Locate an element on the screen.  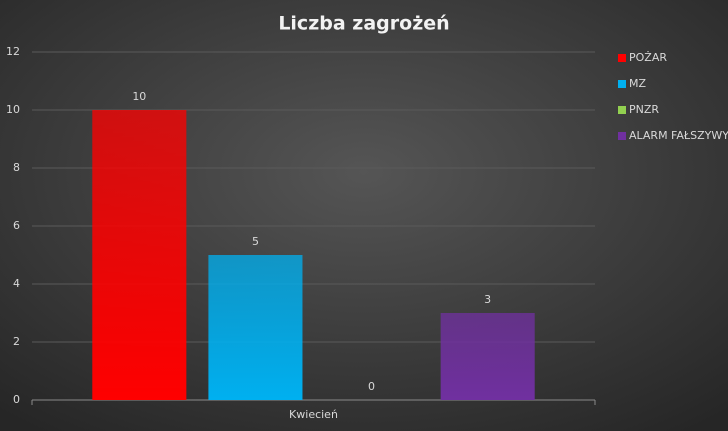
x-tick-label: Kwiecień is located at coordinates (313, 414).